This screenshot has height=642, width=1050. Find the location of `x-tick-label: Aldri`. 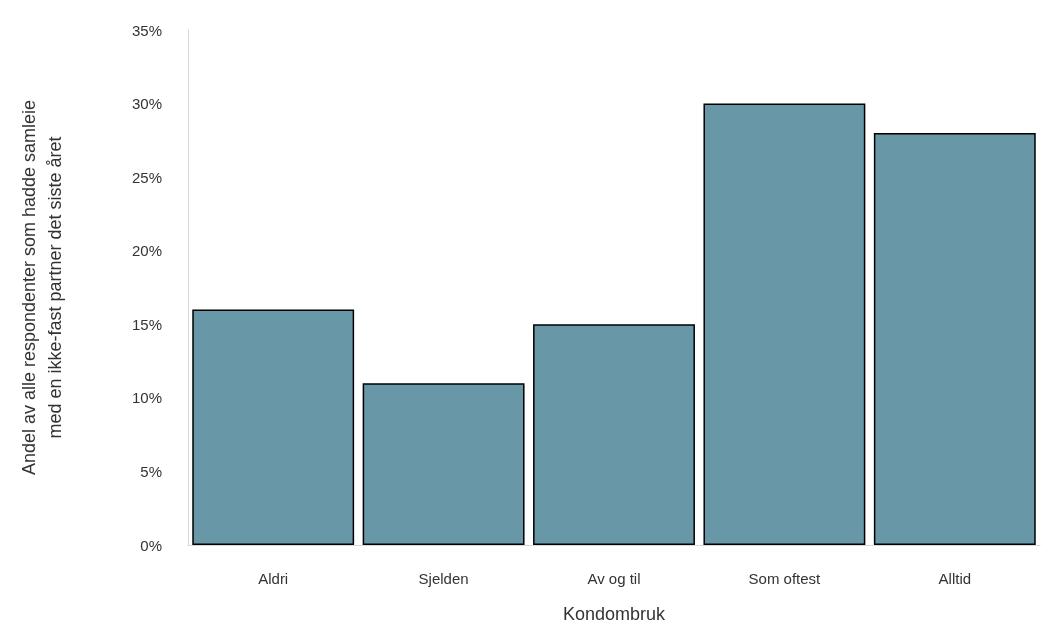

x-tick-label: Aldri is located at coordinates (273, 578).